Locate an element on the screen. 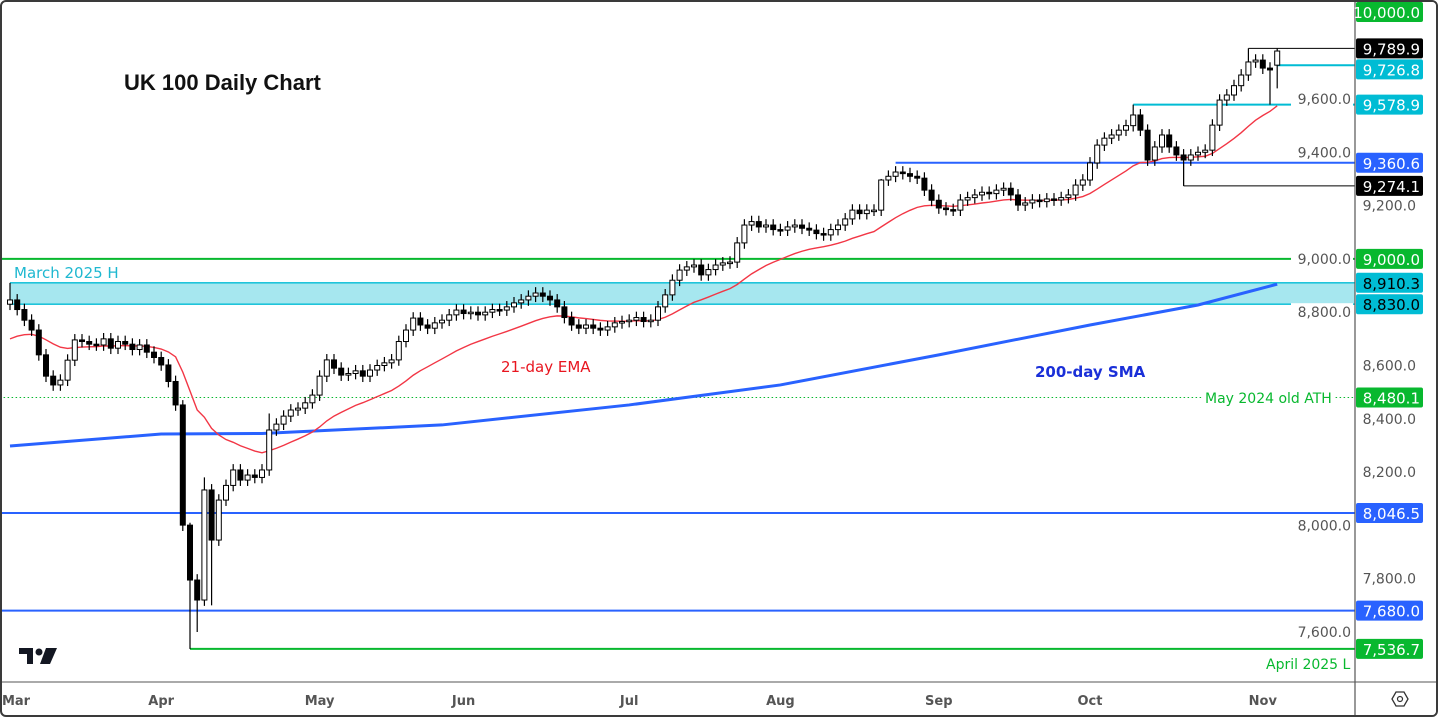 This screenshot has width=1438, height=717. price-tag: 9,726.8 is located at coordinates (1389, 69).